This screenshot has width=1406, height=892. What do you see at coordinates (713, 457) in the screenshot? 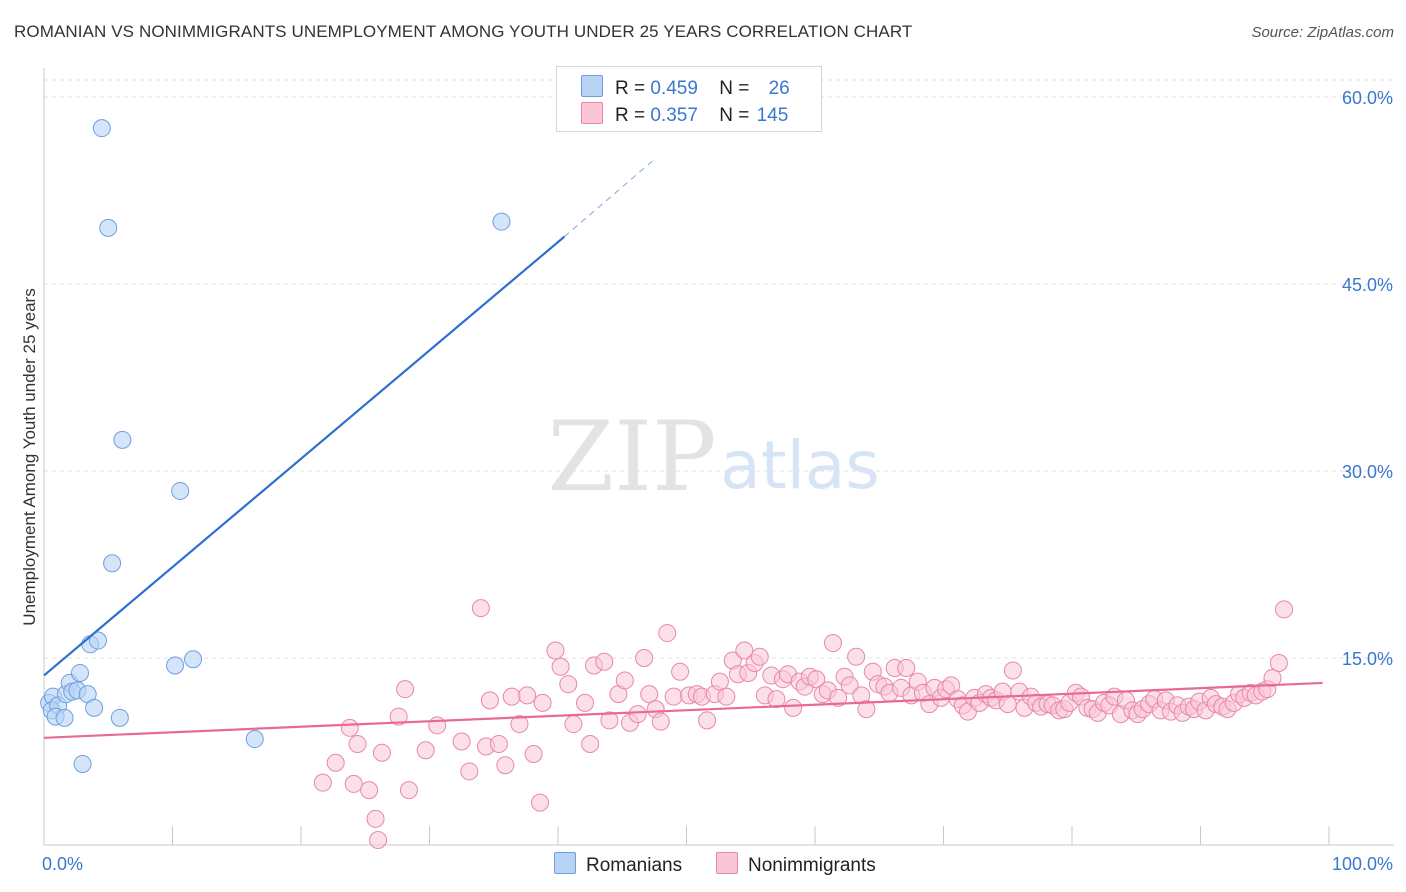
I see `watermark: ZIP atlas` at bounding box center [713, 457].